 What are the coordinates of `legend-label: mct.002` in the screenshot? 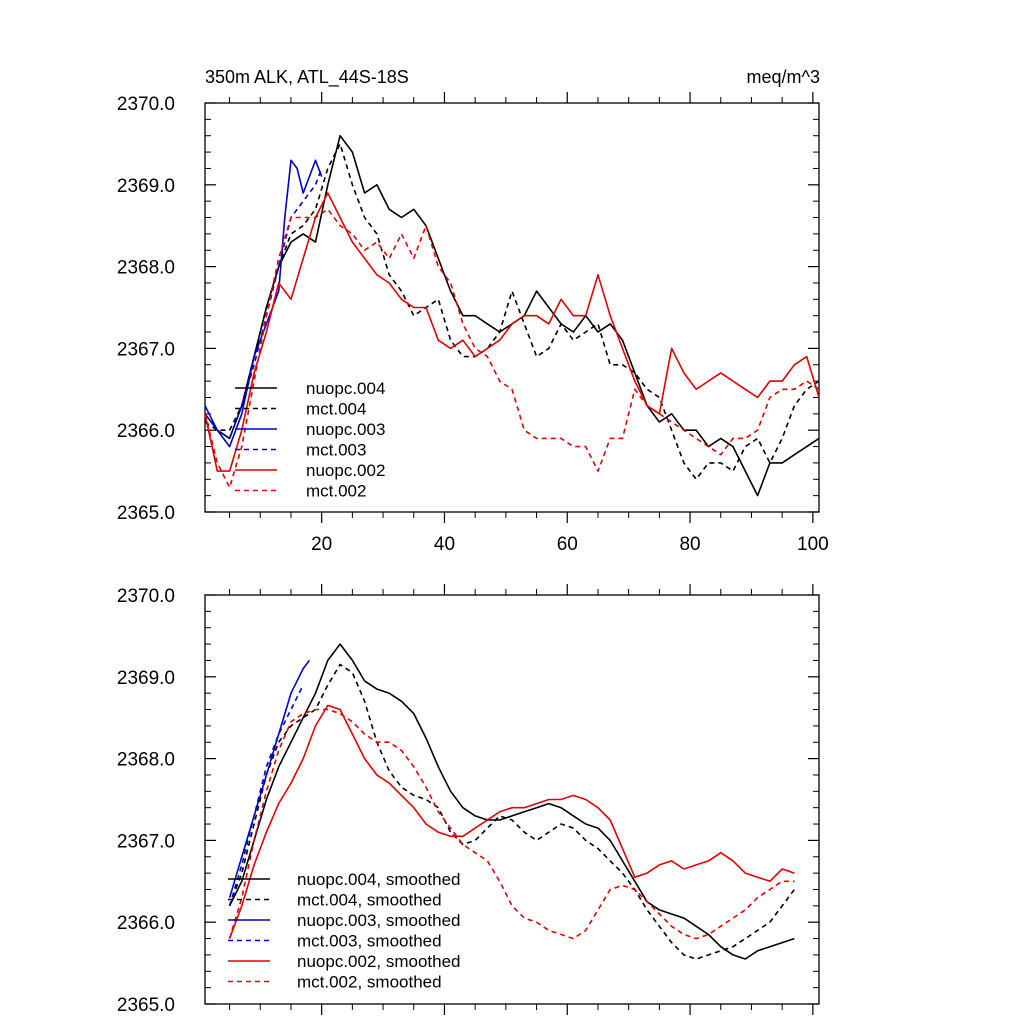 It's located at (336, 491).